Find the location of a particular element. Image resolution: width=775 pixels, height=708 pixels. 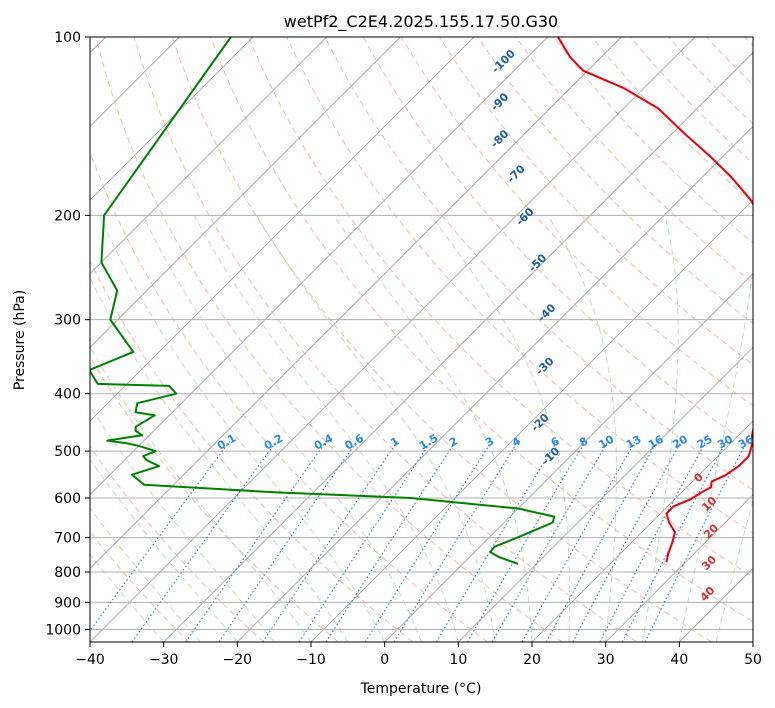

x-tick-label: 30 is located at coordinates (606, 660).